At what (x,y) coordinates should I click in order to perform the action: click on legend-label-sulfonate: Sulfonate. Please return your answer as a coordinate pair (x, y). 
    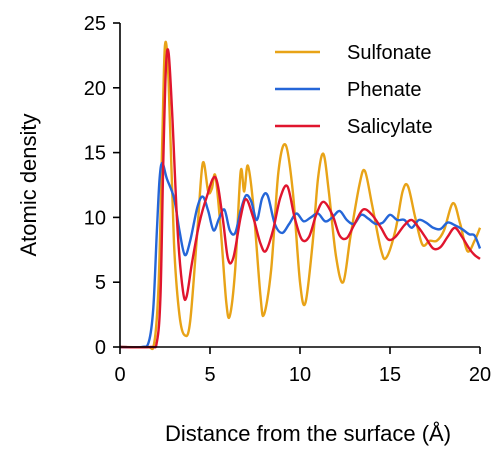
    Looking at the image, I should click on (389, 53).